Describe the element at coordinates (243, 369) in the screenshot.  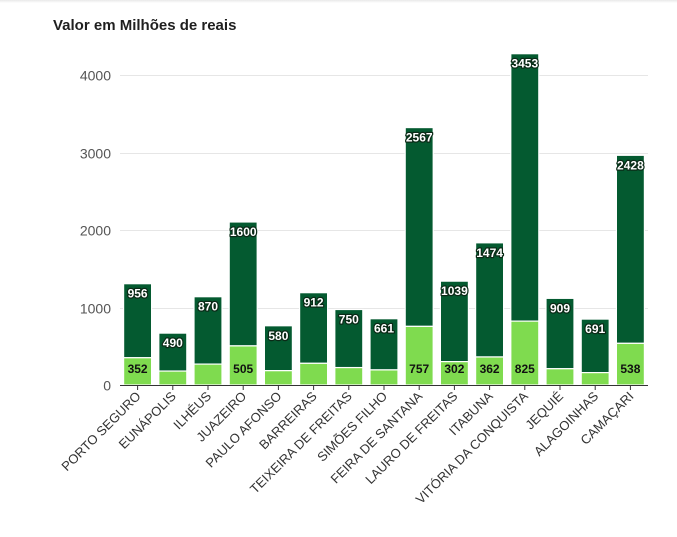
I see `data-label-base: 505` at that location.